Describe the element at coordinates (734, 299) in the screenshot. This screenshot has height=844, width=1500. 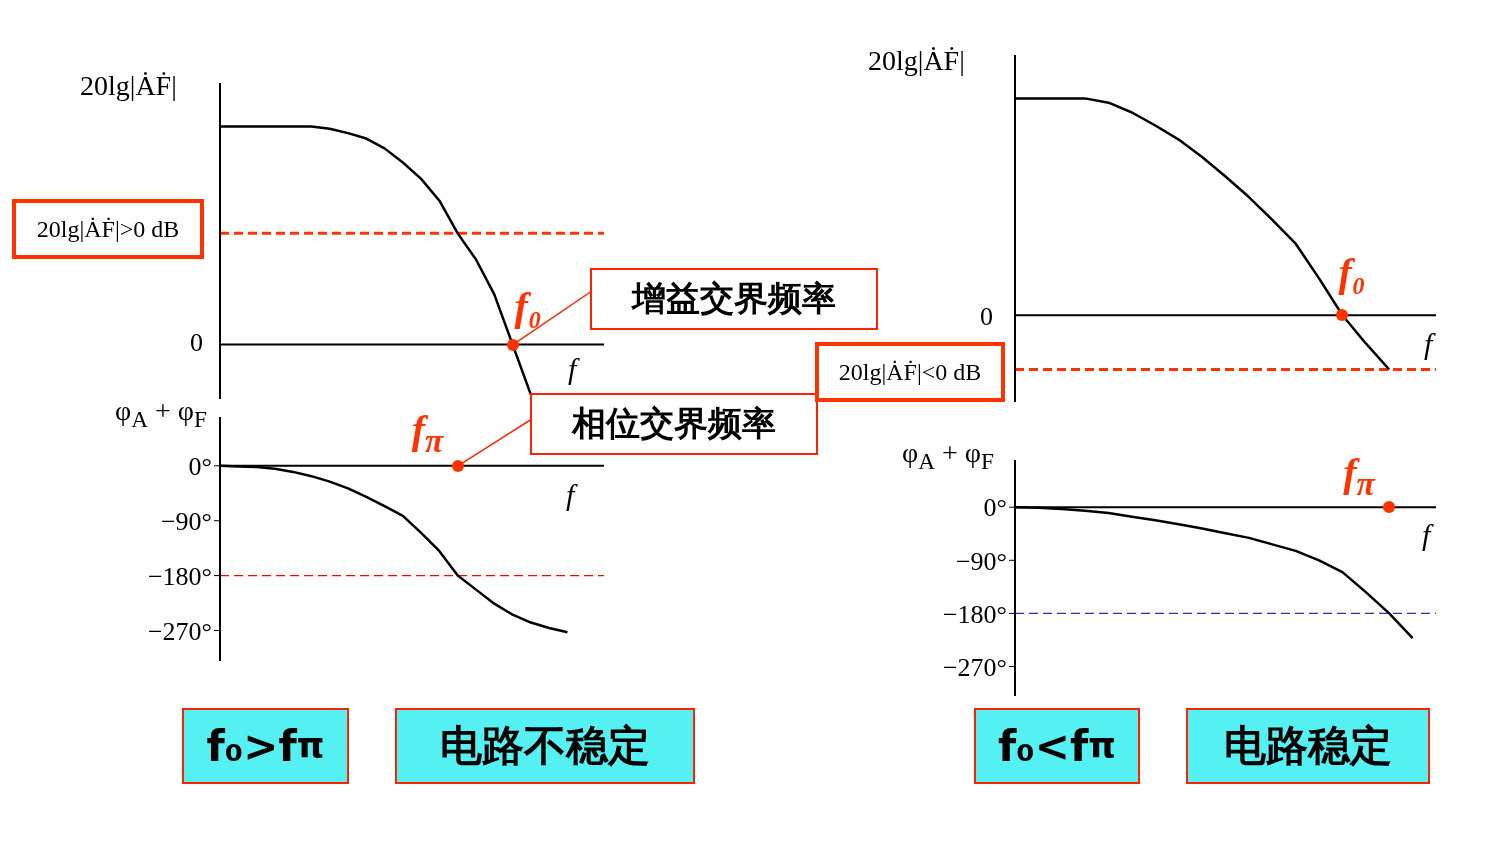
I see `text: 增益交界频率` at that location.